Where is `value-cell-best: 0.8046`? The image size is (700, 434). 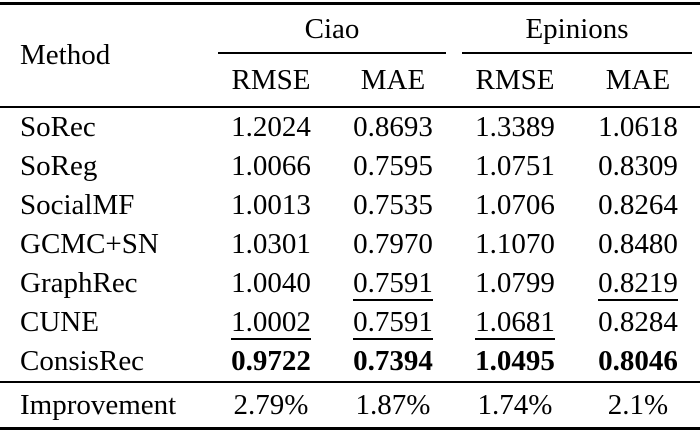
value-cell-best: 0.8046 is located at coordinates (638, 361).